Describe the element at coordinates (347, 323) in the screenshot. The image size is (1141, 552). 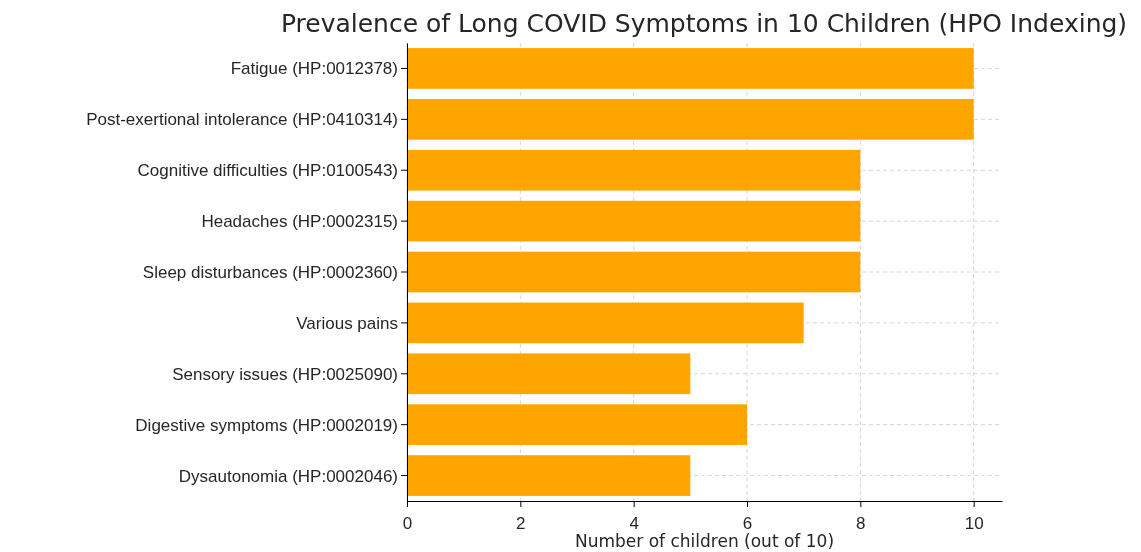
I see `y-tick-label: Various pains` at that location.